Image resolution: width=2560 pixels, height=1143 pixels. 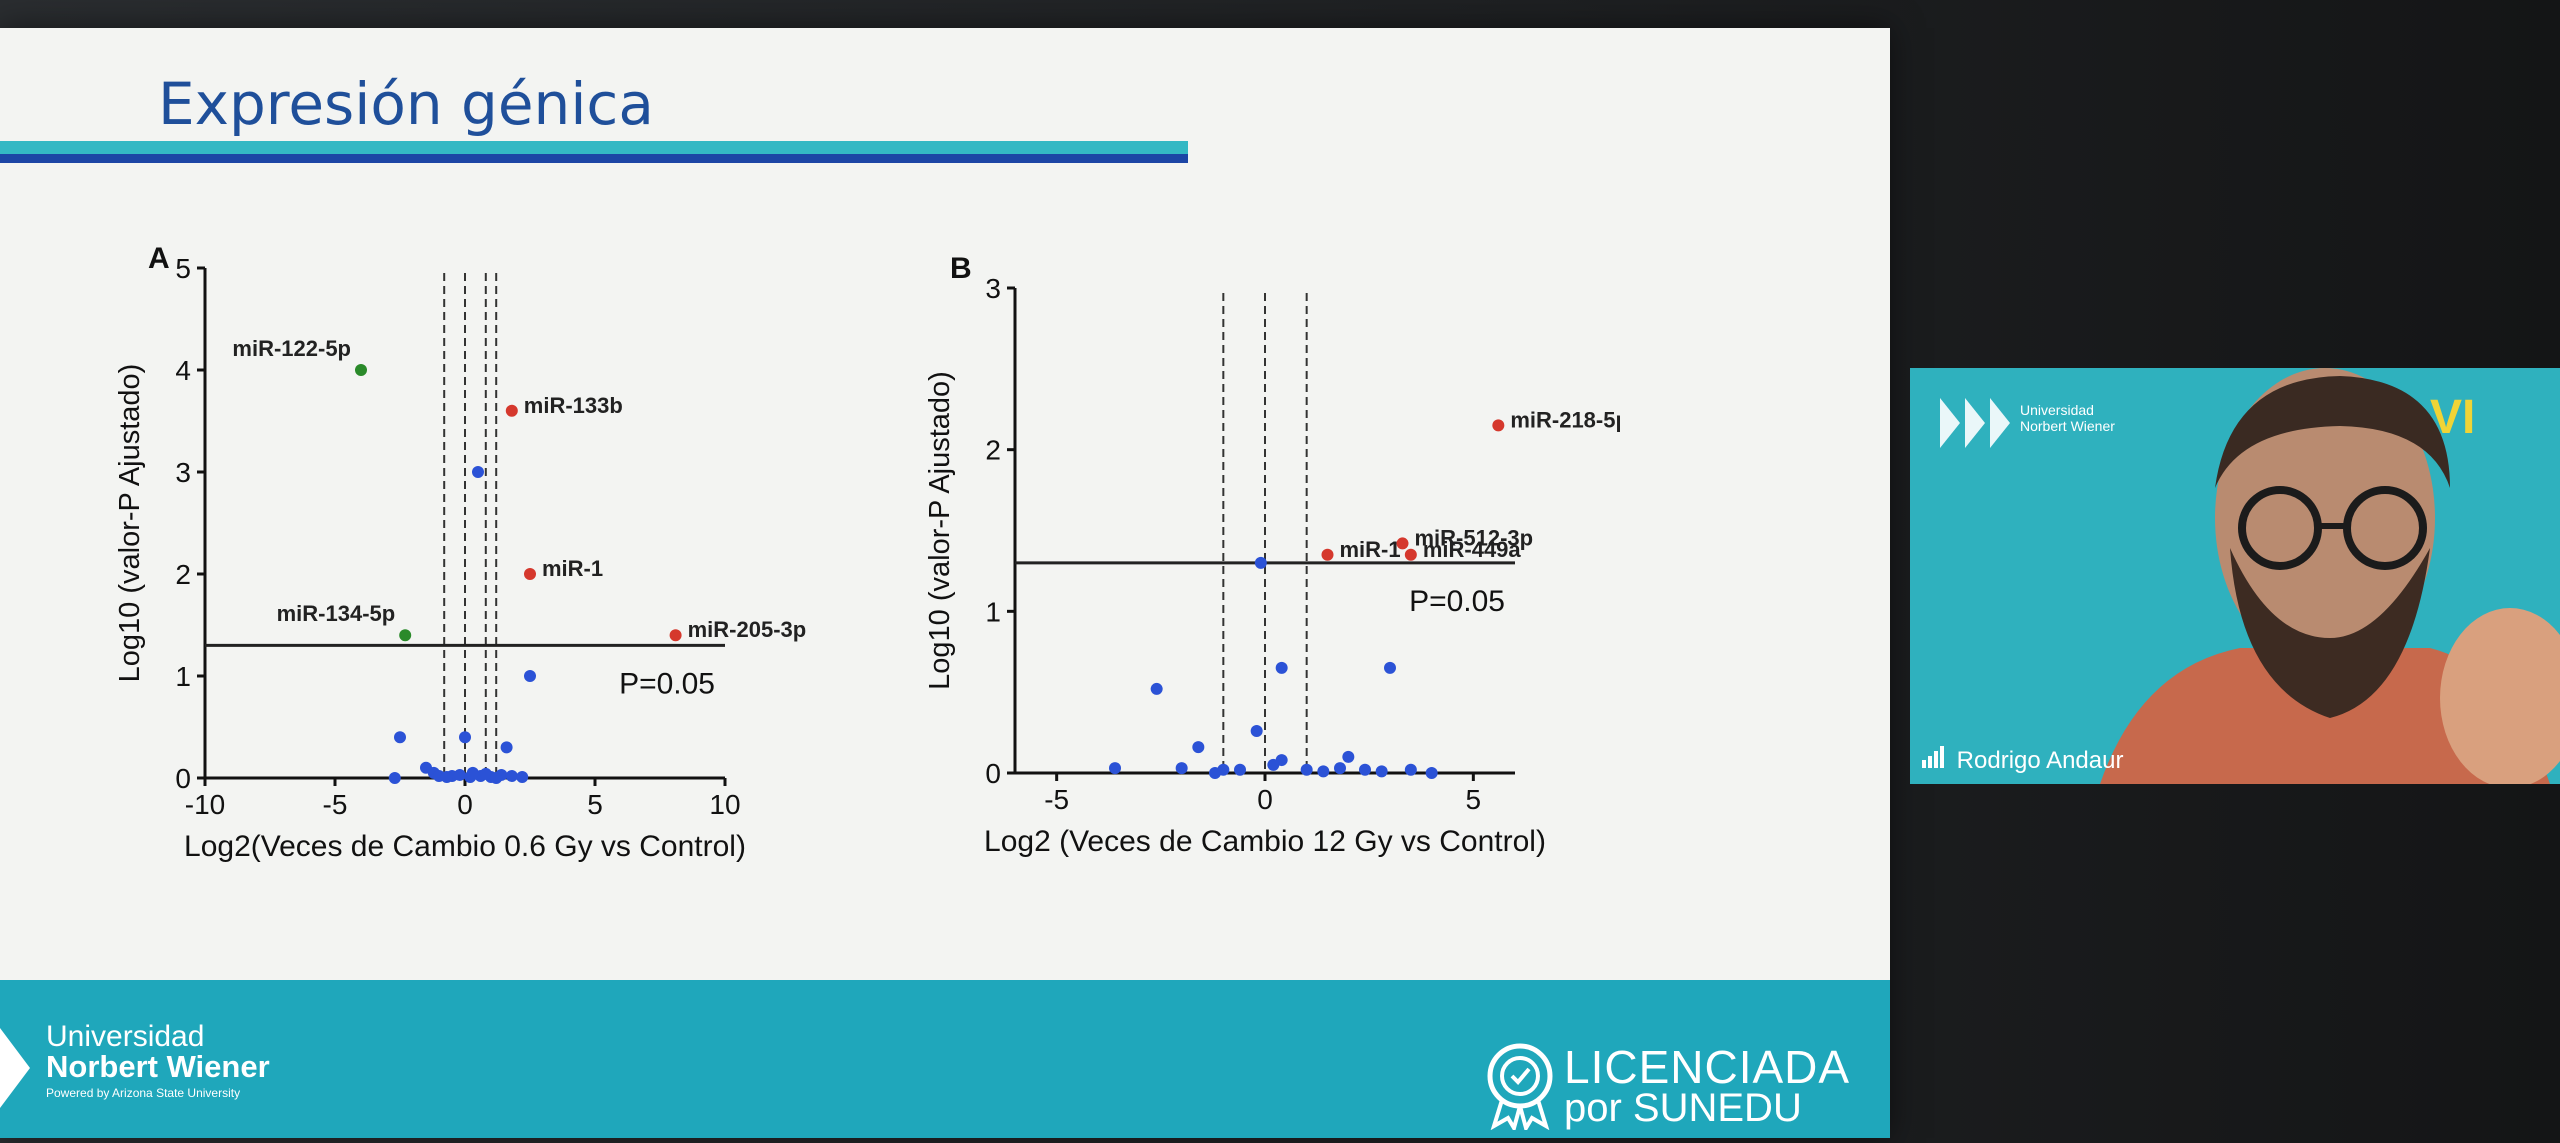 I want to click on x-tick-label: 10, so click(x=724, y=804).